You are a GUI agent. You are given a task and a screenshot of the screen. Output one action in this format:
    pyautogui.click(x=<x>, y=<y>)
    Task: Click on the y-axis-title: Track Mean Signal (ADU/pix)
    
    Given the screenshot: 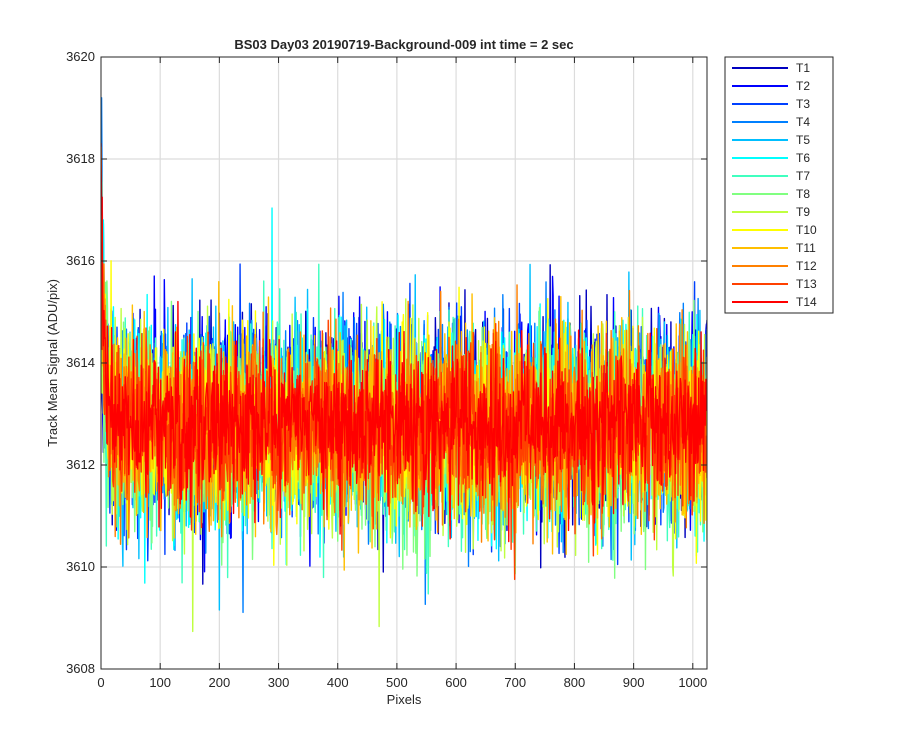 What is the action you would take?
    pyautogui.click(x=52, y=363)
    